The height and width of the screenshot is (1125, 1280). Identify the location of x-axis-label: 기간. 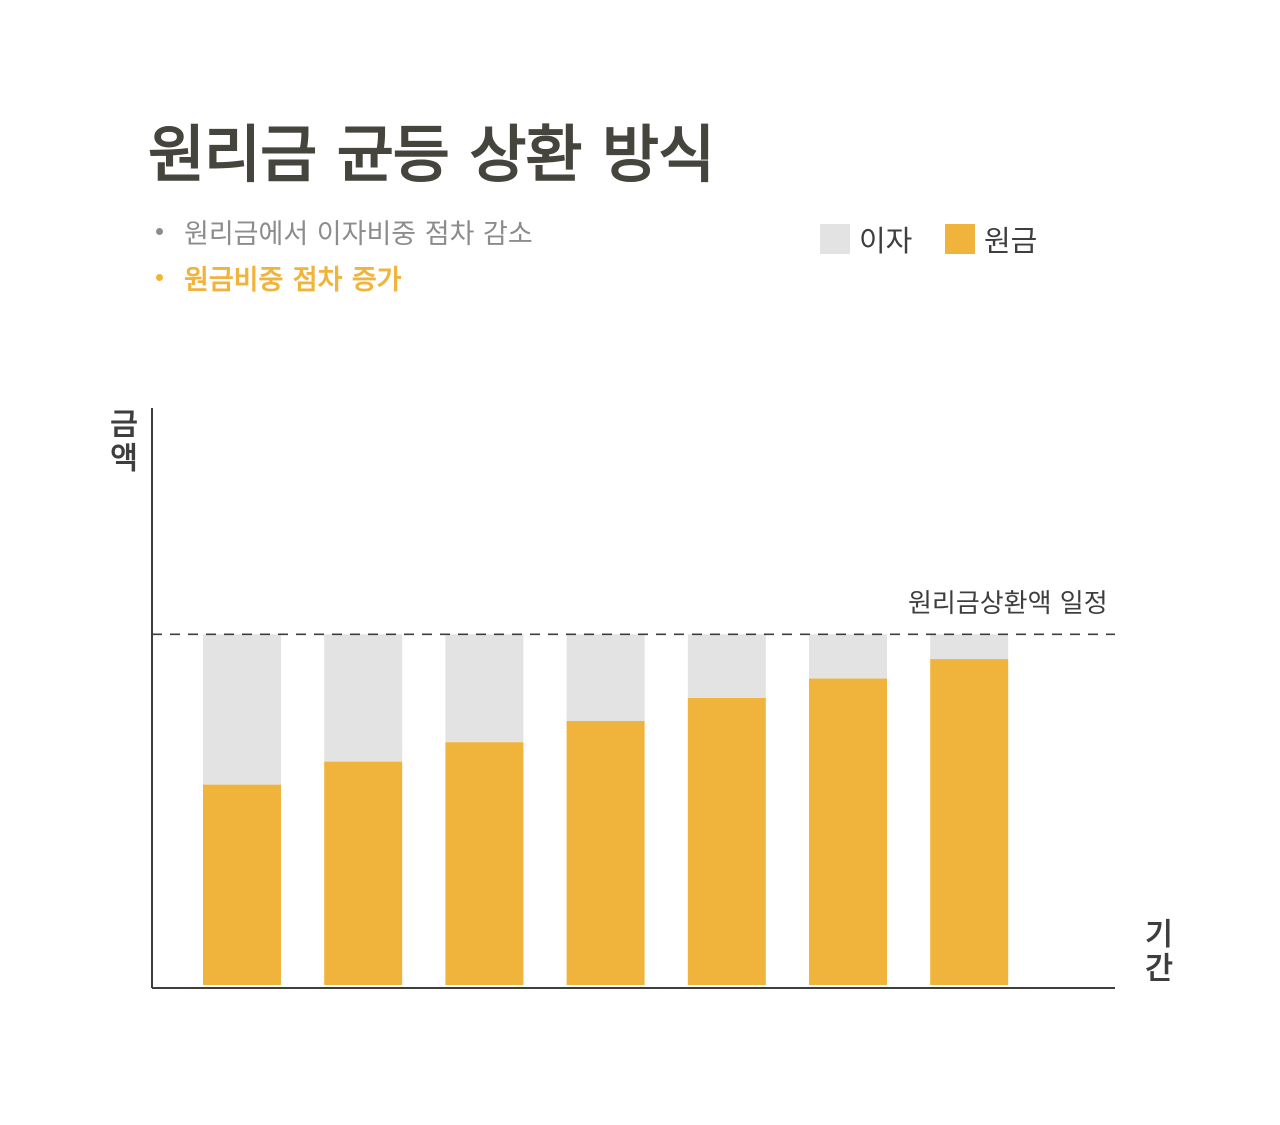
(1155, 952).